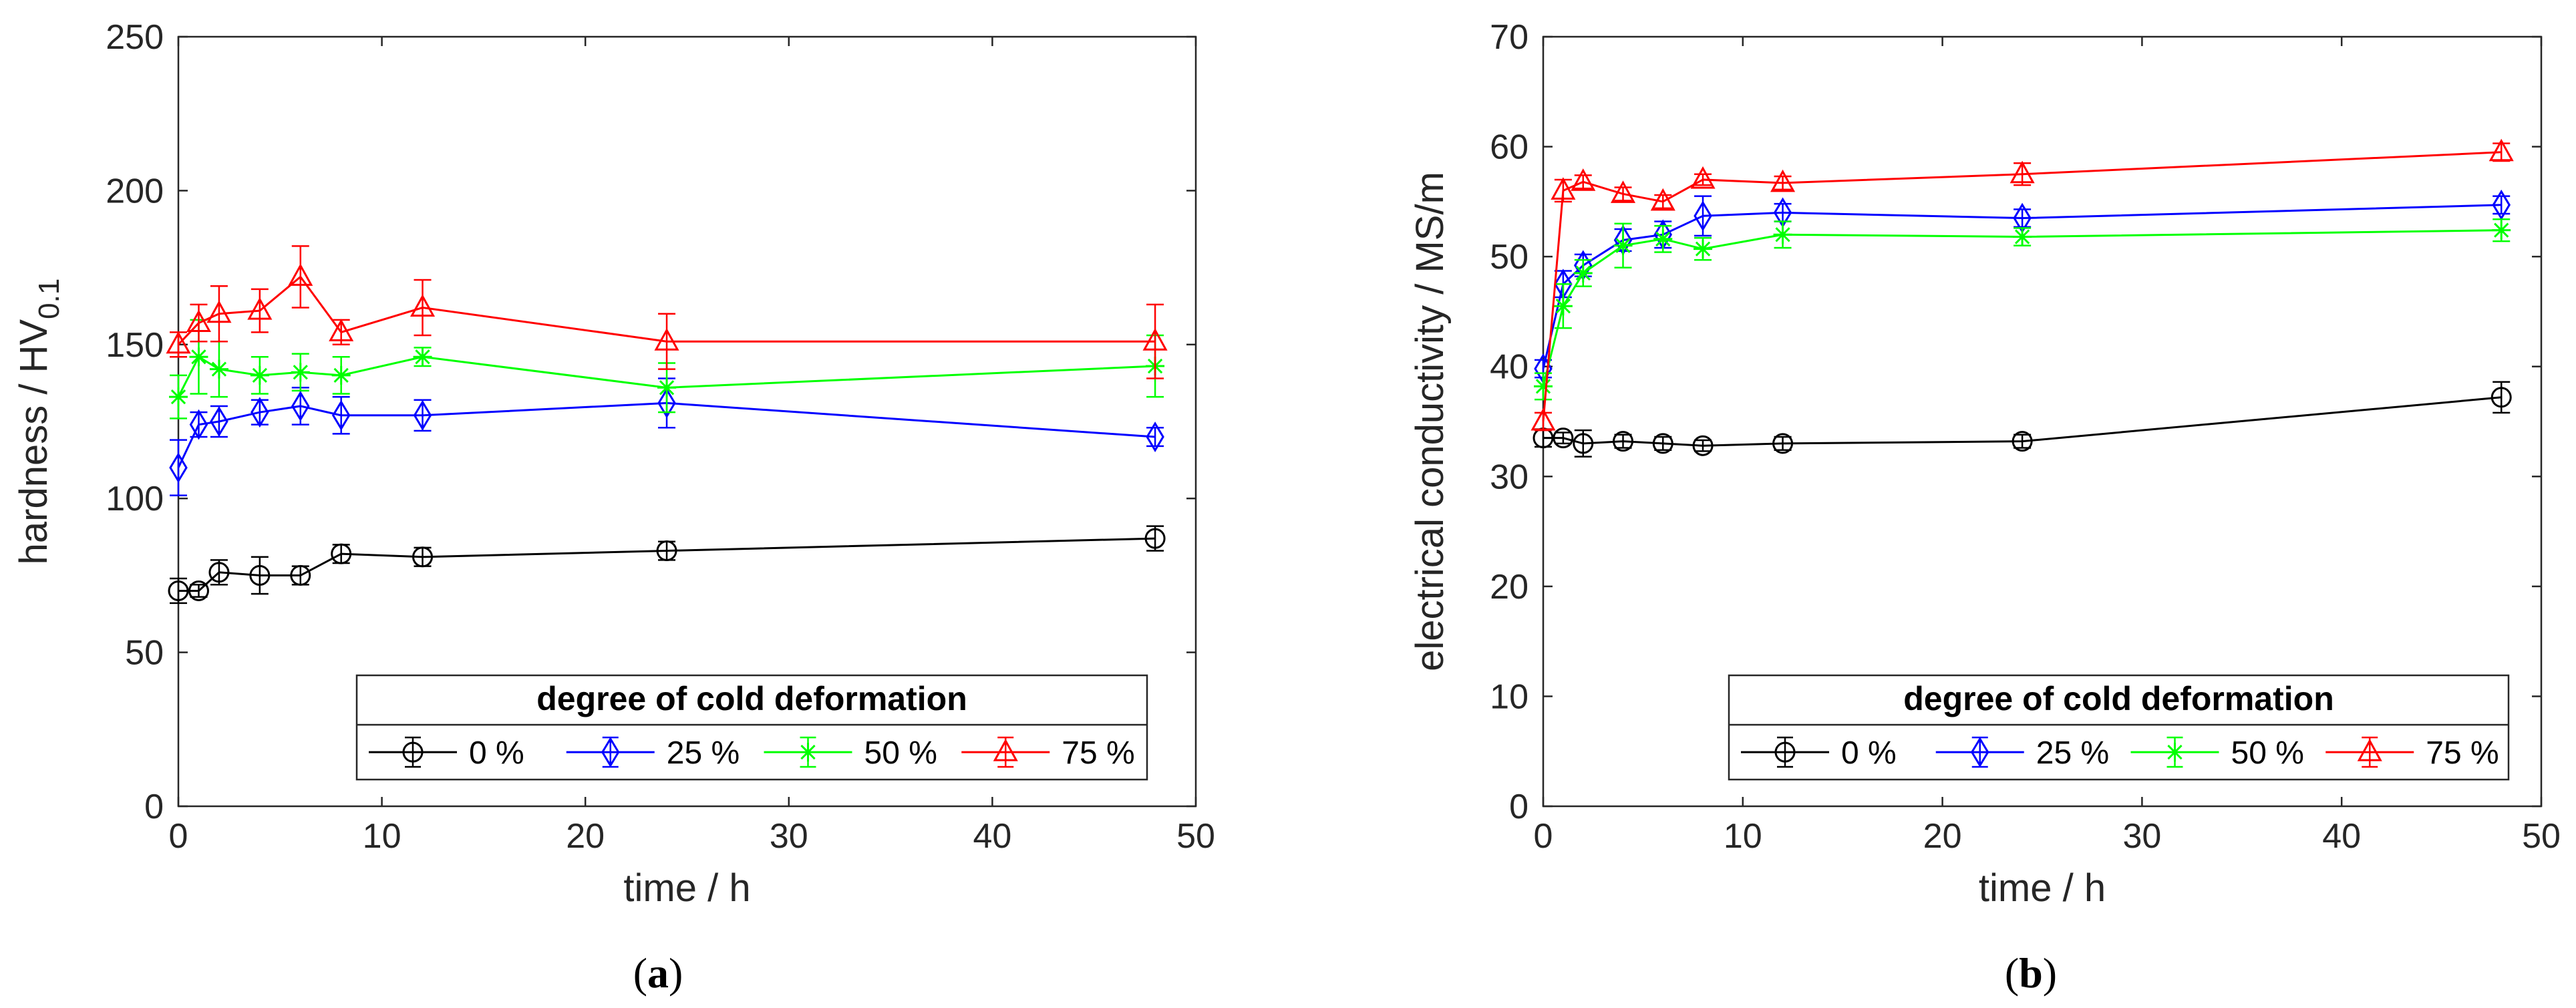 Image resolution: width=2576 pixels, height=1008 pixels. I want to click on panel-label-letter: b, so click(2031, 973).